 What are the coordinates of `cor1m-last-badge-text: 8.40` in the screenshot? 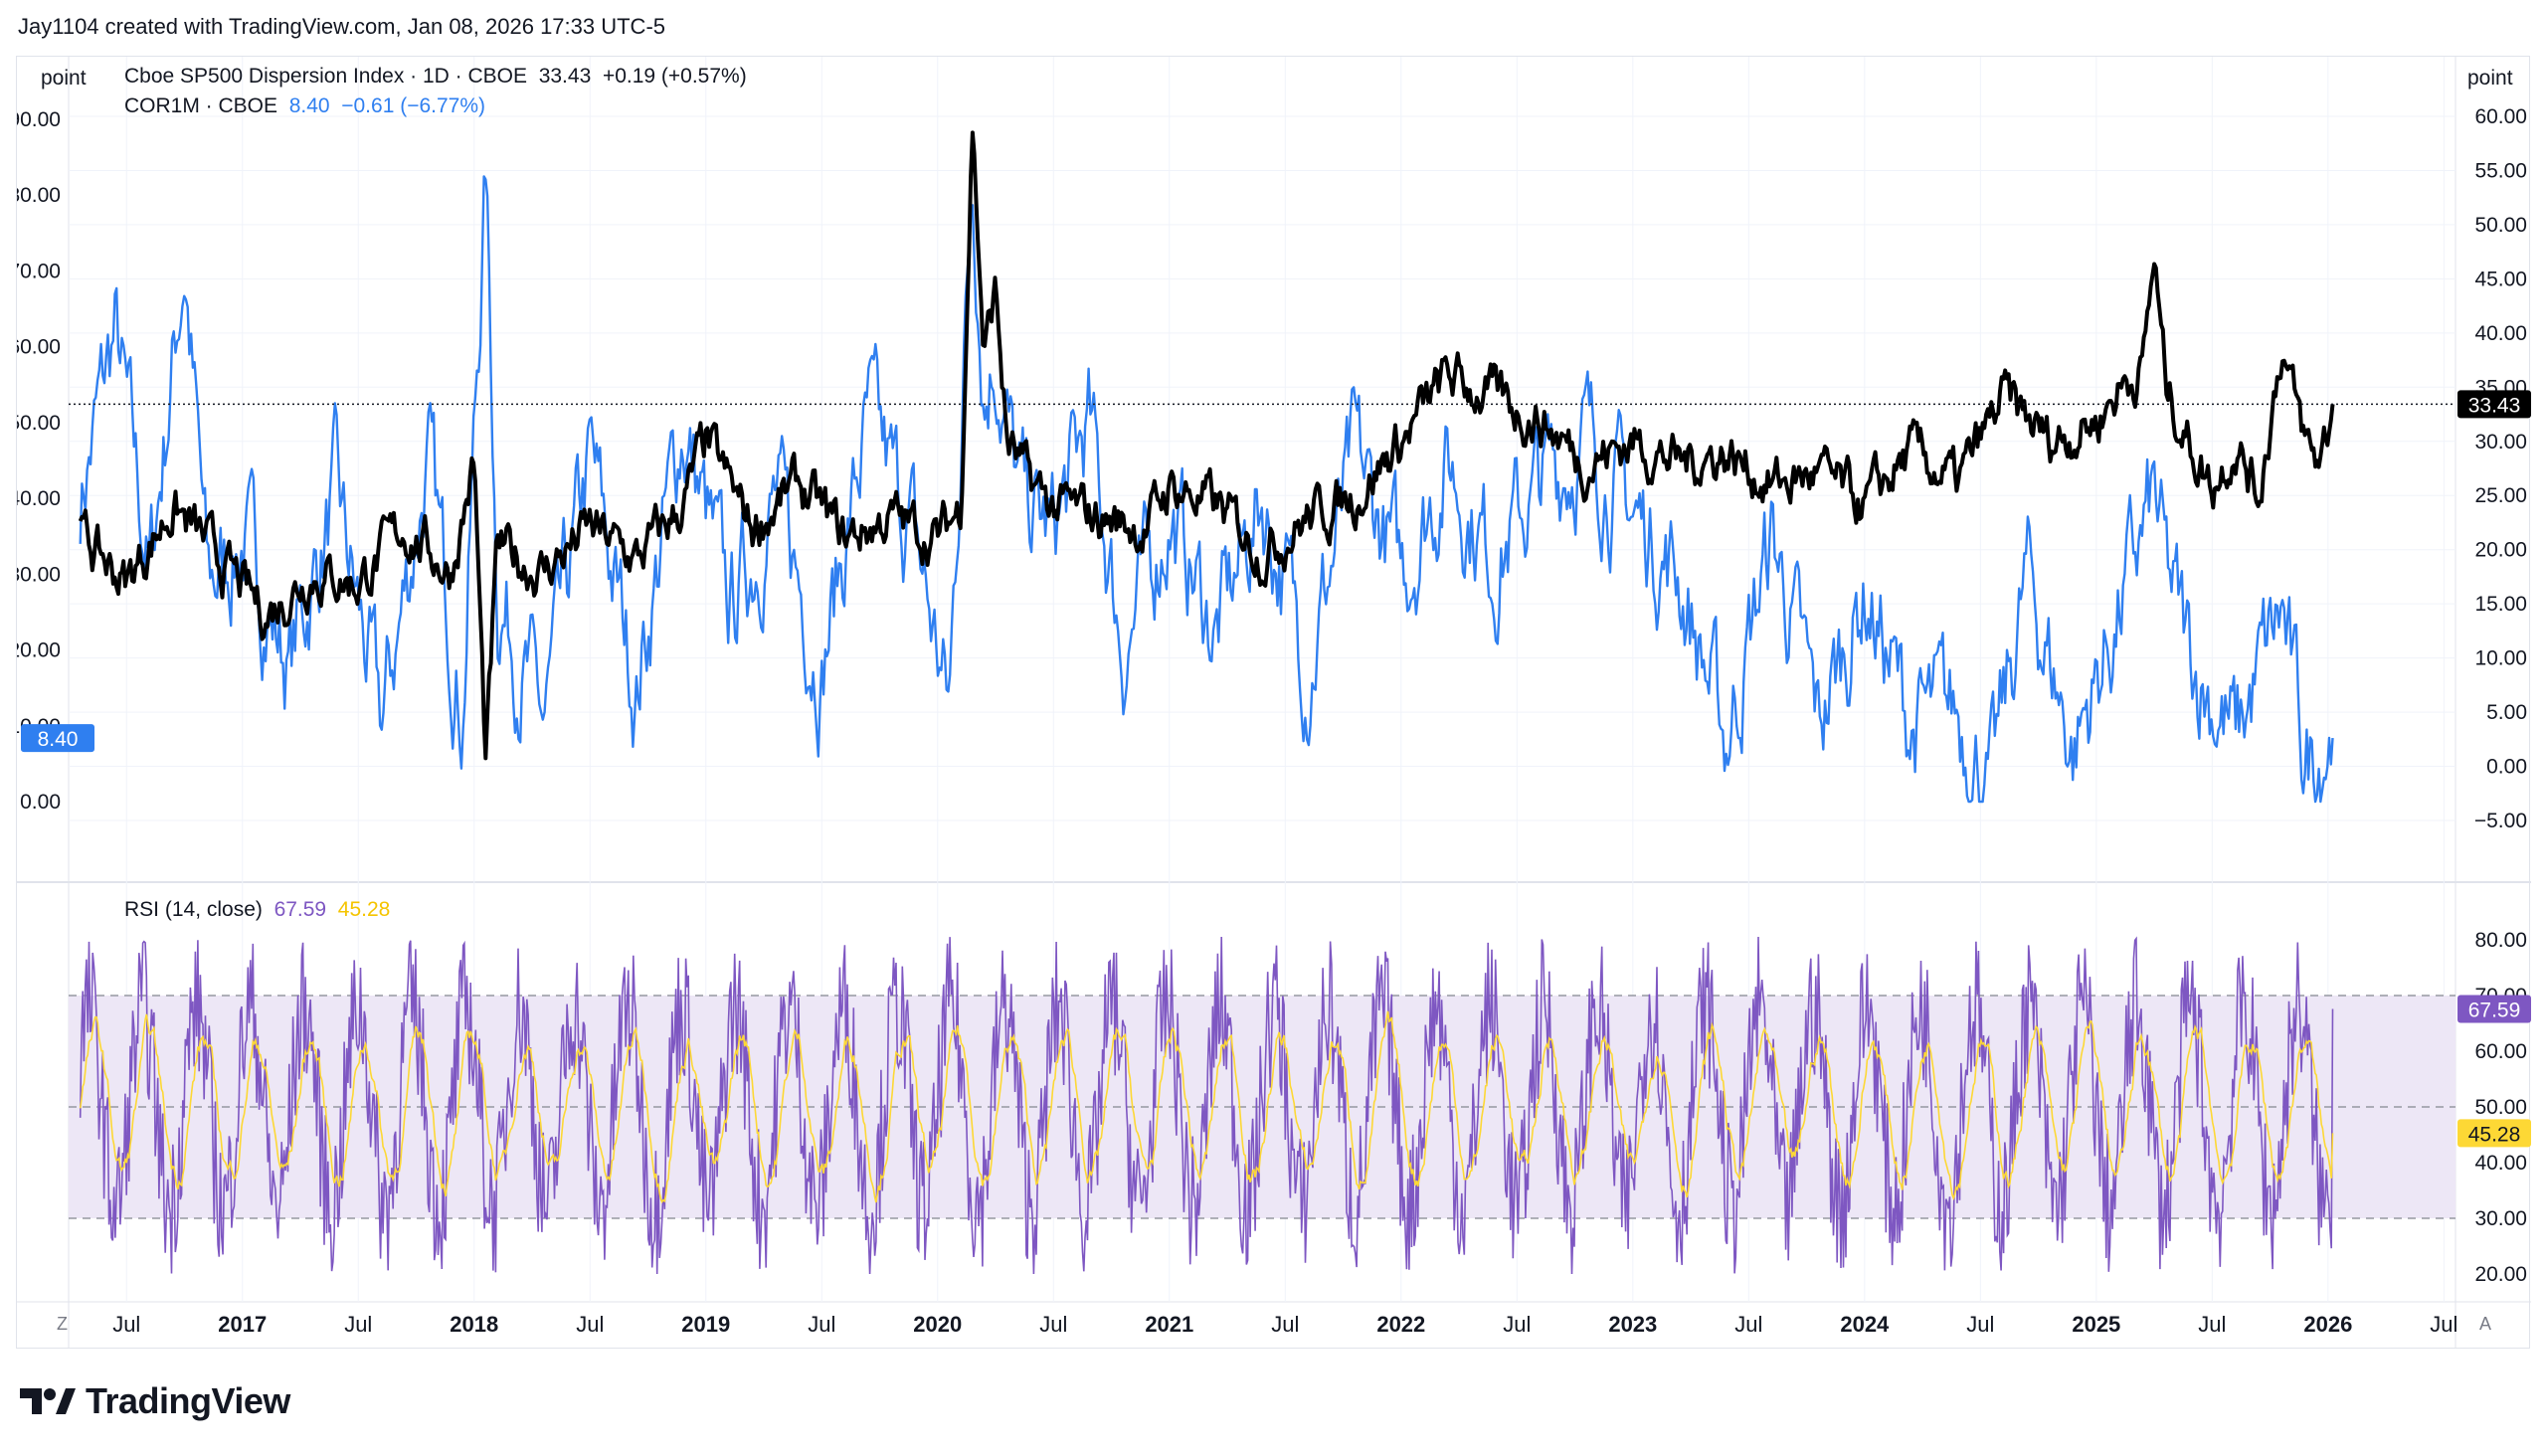 It's located at (58, 739).